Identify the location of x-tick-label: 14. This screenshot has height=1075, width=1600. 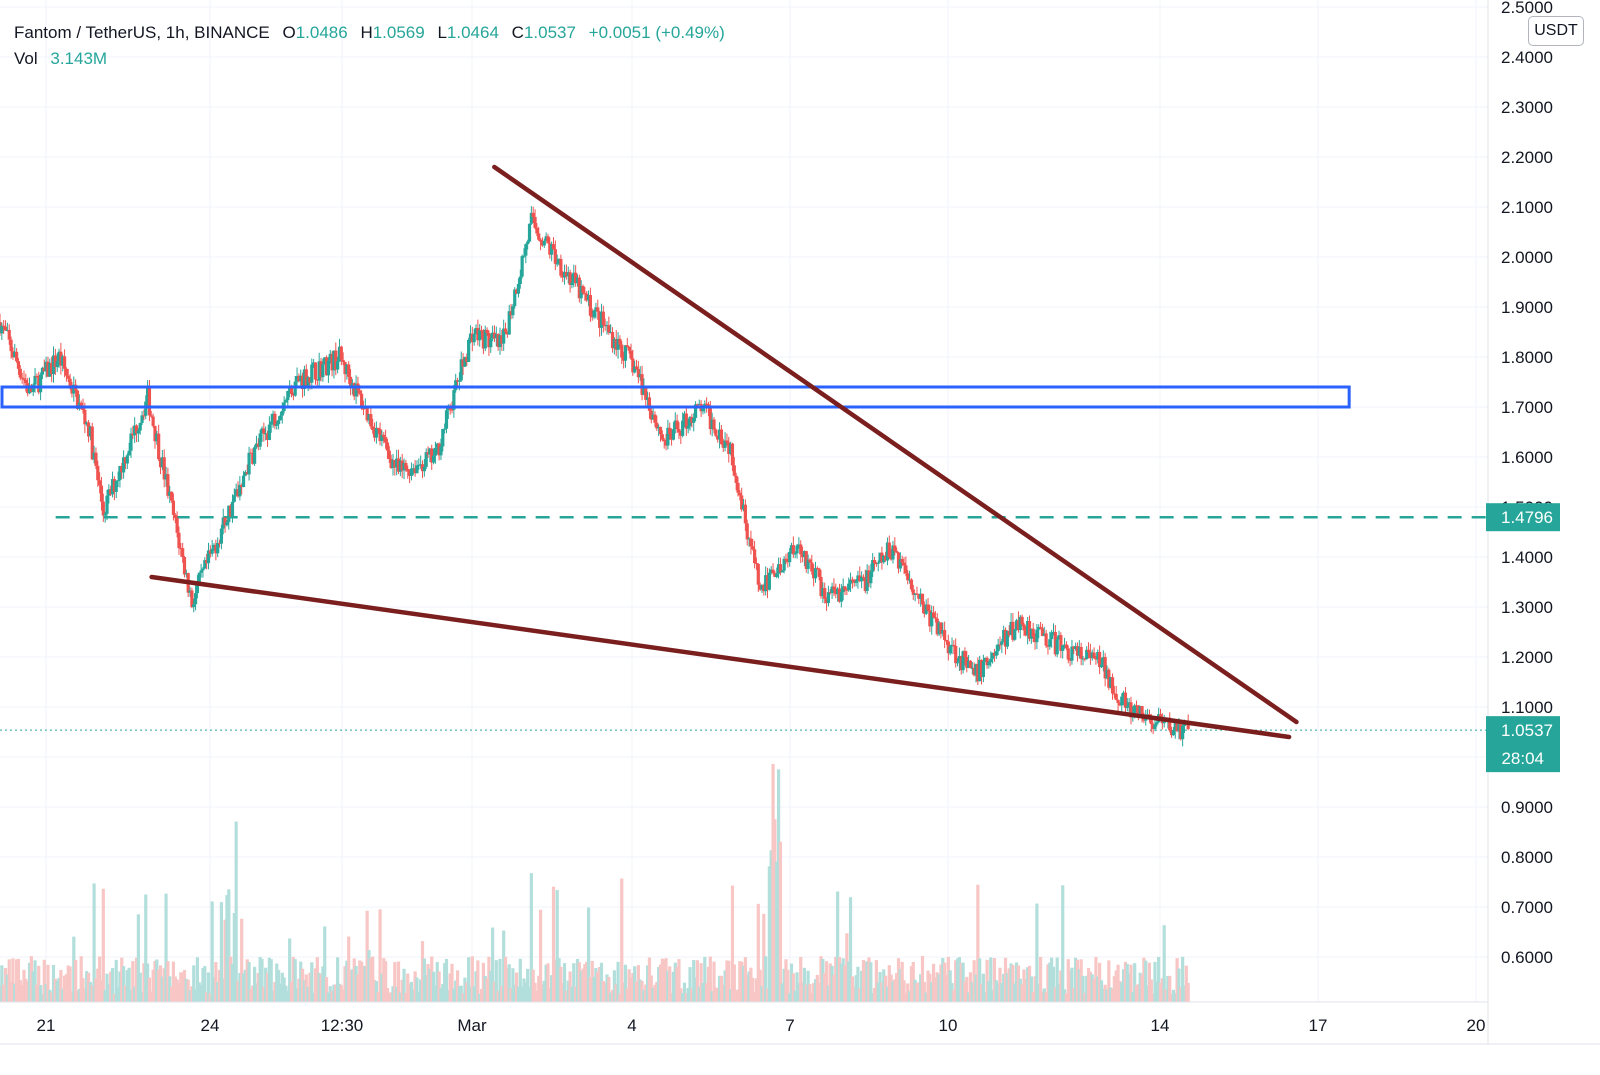
(1160, 1025).